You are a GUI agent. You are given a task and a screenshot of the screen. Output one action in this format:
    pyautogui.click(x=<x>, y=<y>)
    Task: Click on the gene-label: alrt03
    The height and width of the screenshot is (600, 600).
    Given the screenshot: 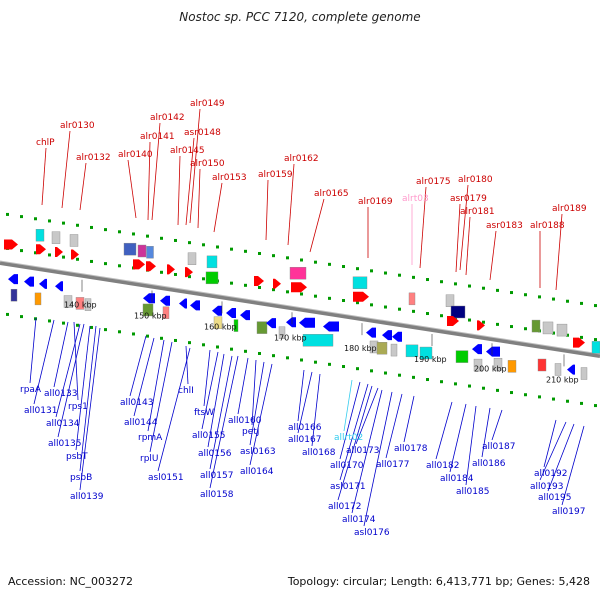 What is the action you would take?
    pyautogui.click(x=415, y=199)
    